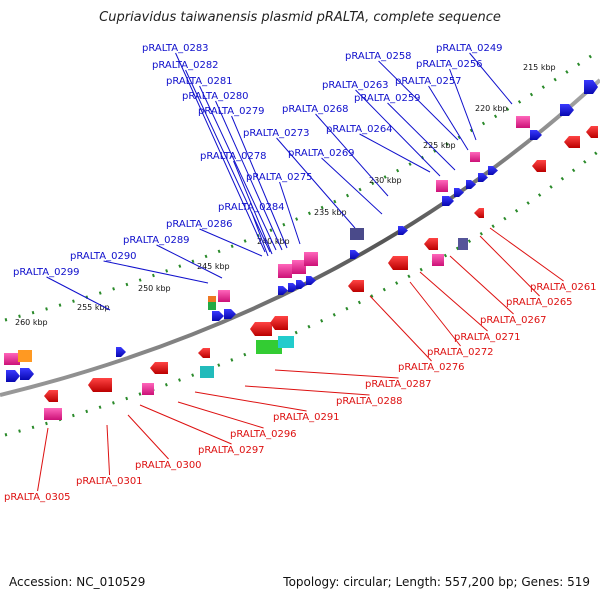  I want to click on reverse-gene-label: pRALTA_0267, so click(513, 320).